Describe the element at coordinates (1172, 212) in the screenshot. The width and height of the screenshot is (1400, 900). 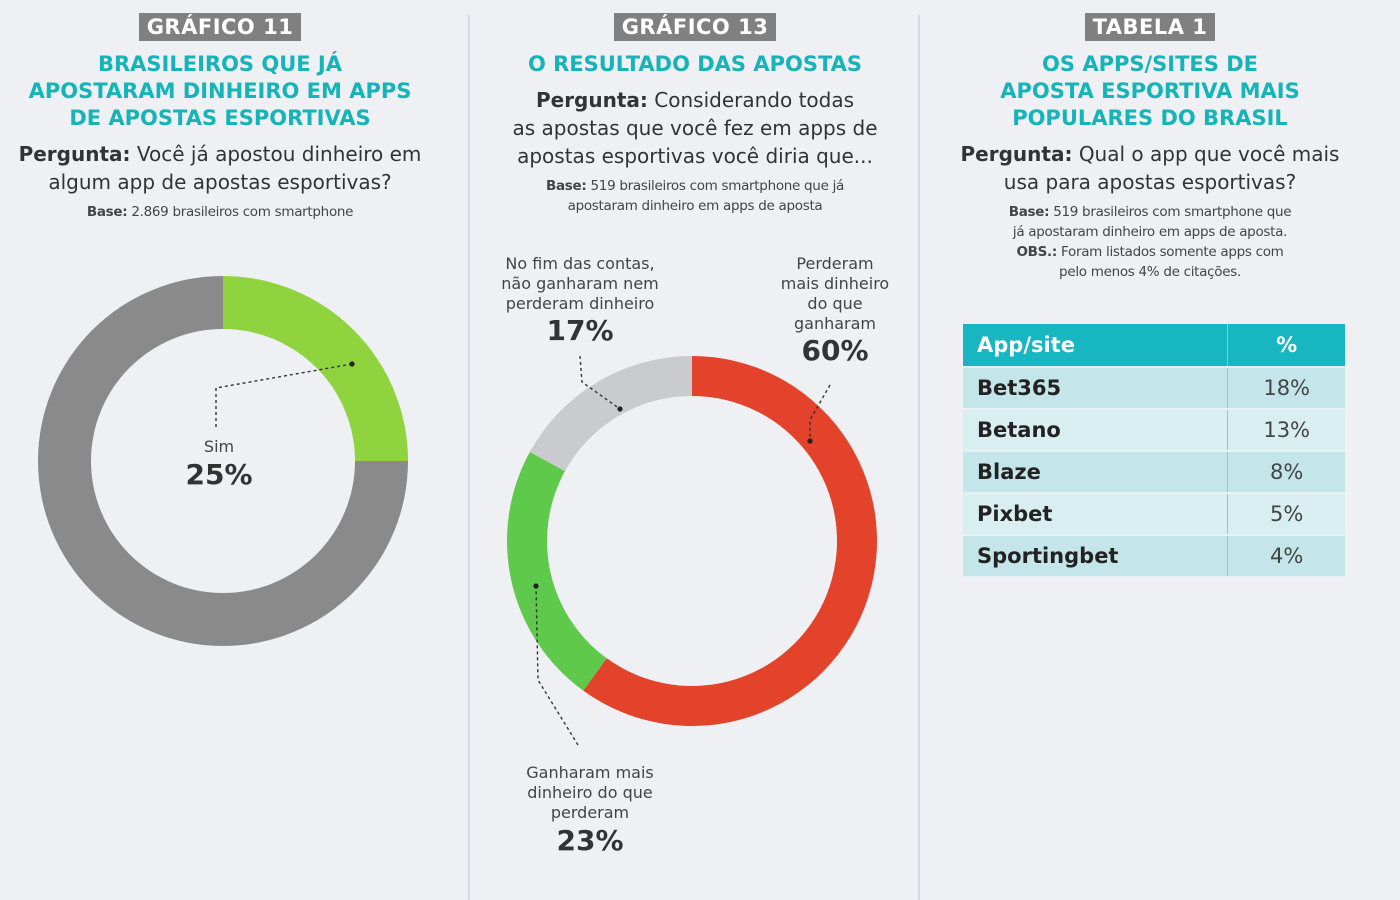
I see `base-text: 519 brasileiros com smartphone que` at that location.